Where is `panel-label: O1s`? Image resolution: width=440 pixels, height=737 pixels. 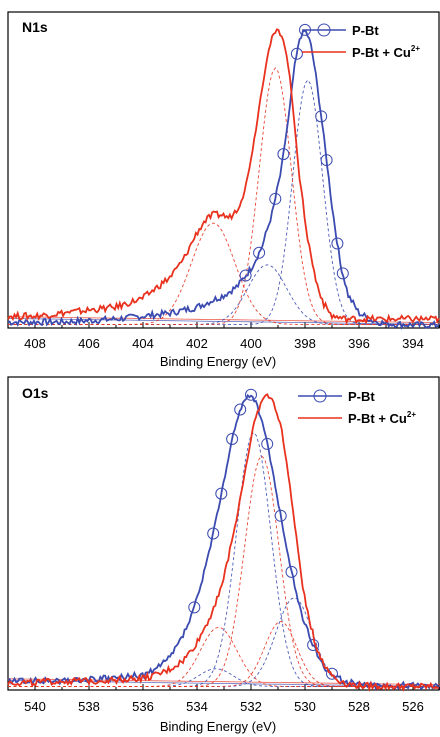
panel-label: O1s is located at coordinates (35, 393).